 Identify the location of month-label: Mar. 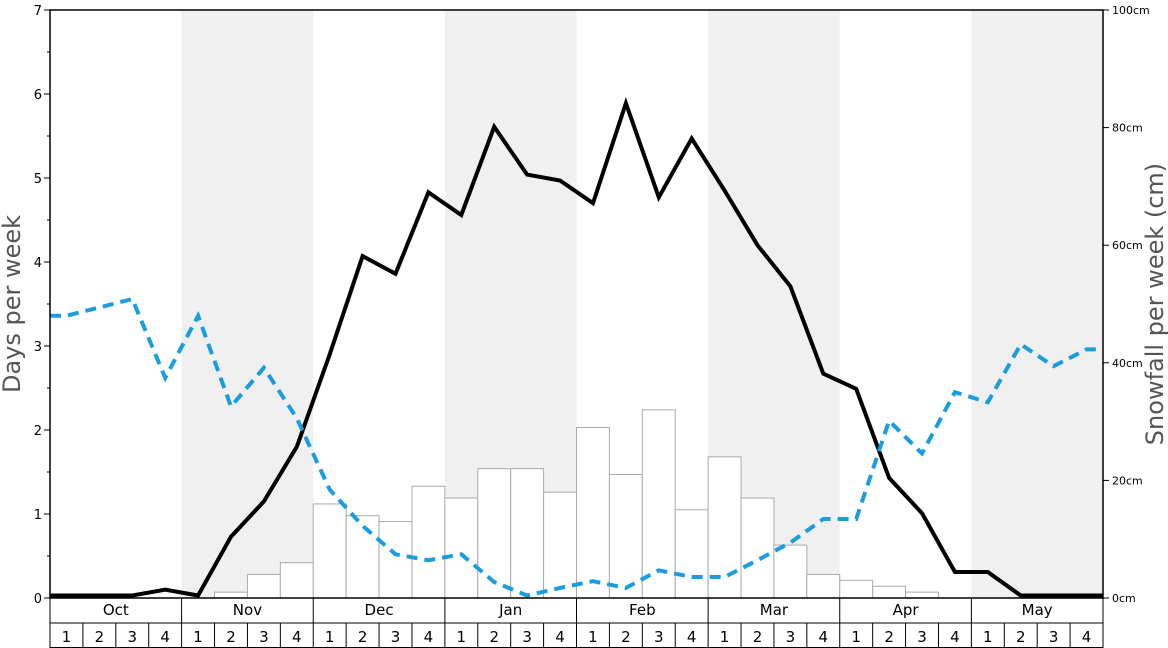
(774, 610).